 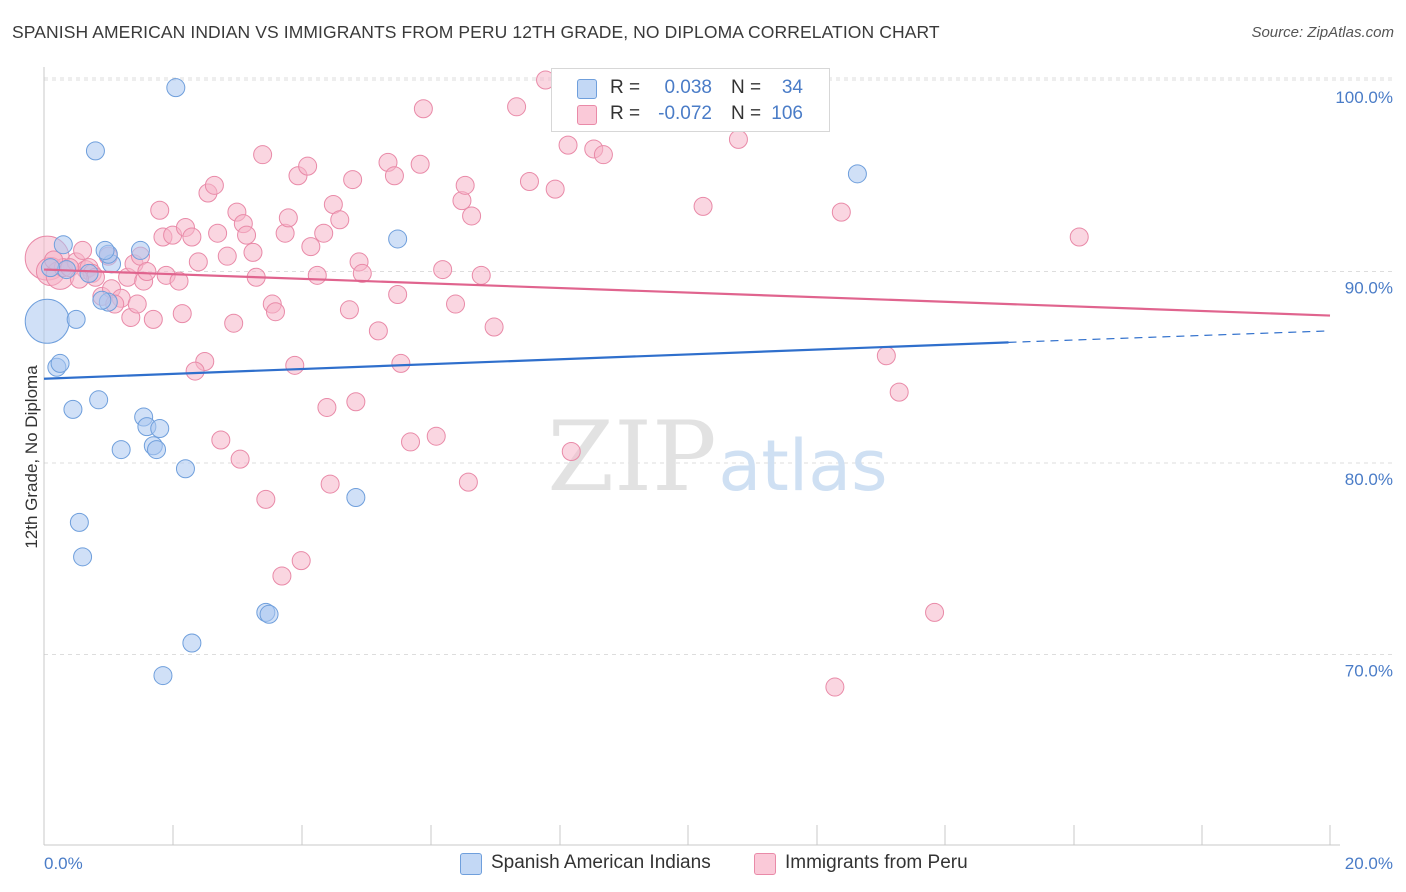 What do you see at coordinates (63, 863) in the screenshot?
I see `x-tick-label: 0.0%` at bounding box center [63, 863].